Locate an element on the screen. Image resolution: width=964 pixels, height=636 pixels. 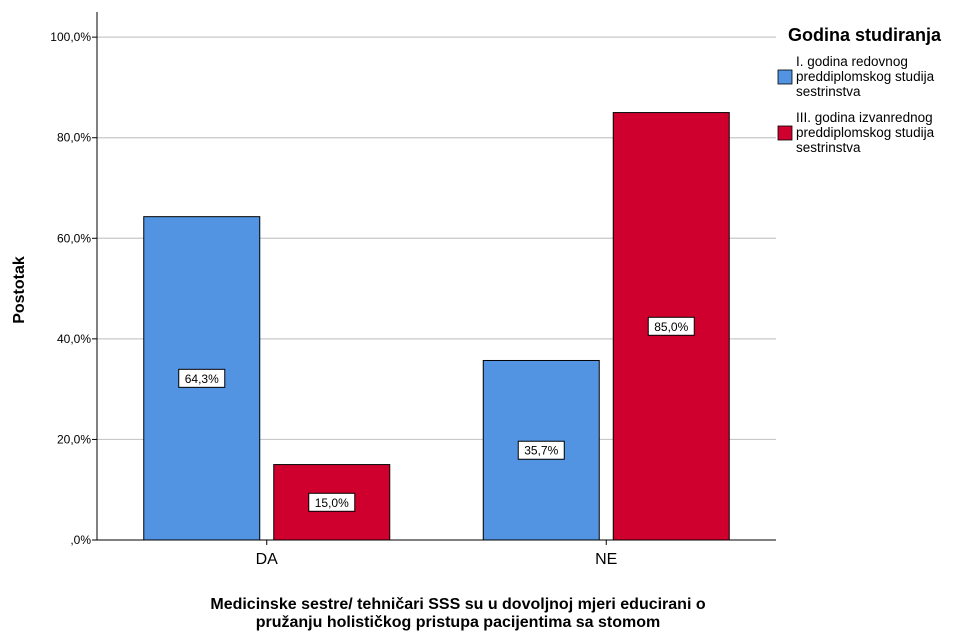
y-tick-label: 100,0% is located at coordinates (70, 37).